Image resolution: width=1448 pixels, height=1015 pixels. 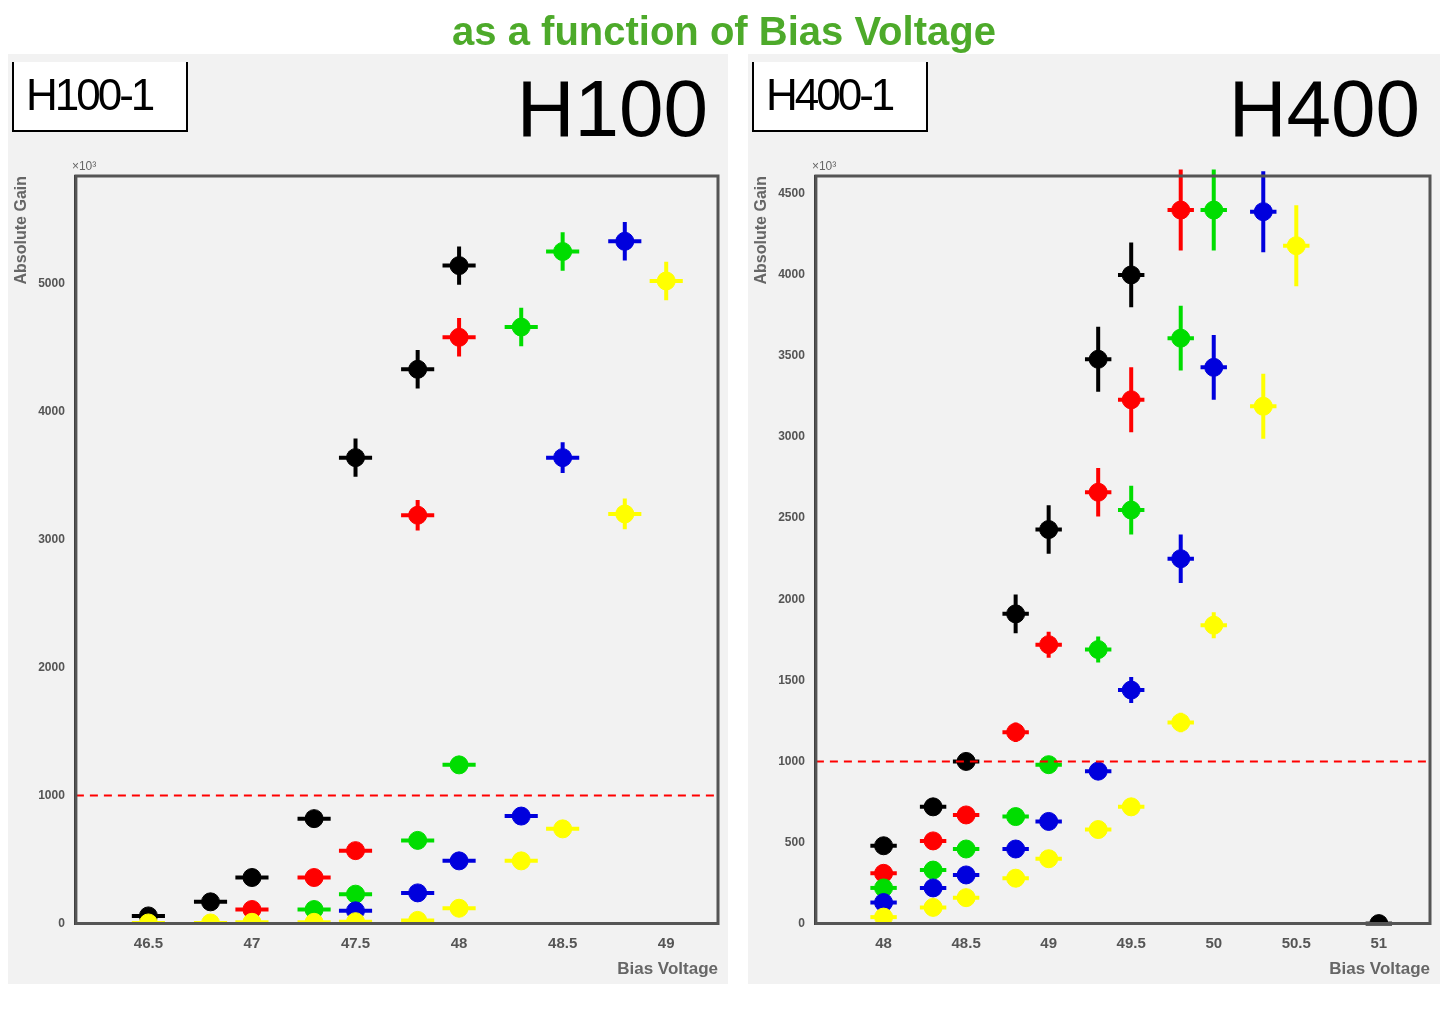 What do you see at coordinates (612, 109) in the screenshot?
I see `chart-title: H100` at bounding box center [612, 109].